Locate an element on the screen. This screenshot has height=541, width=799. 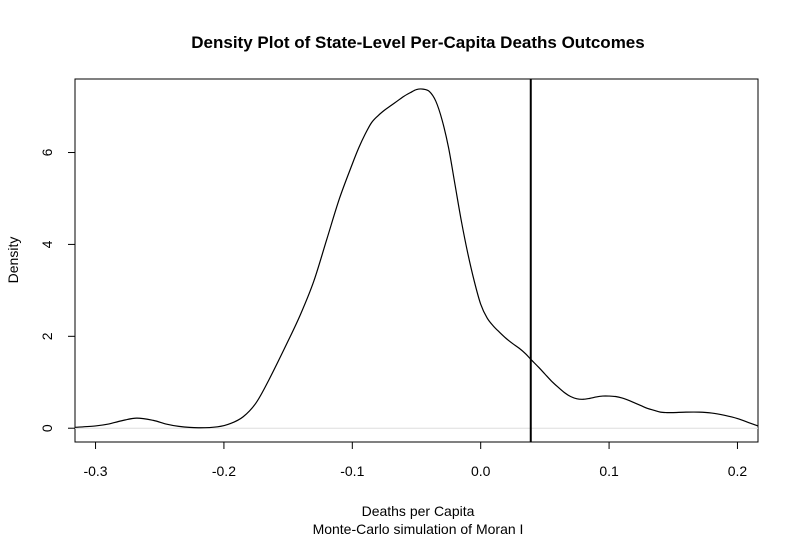
x-axis: -0.3 -0.2 -0.1 0.0 0.1 0.2 is located at coordinates (415, 460).